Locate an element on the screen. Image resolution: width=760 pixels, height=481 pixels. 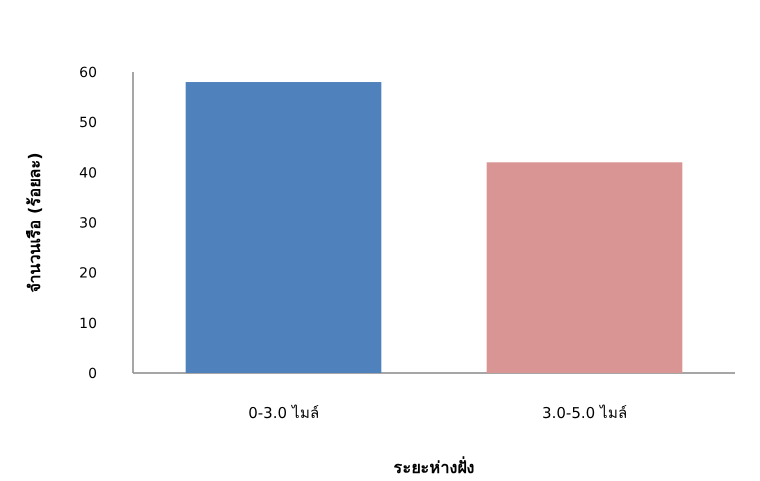
x-tick-label: 0-3.0 ไมล์ is located at coordinates (283, 413).